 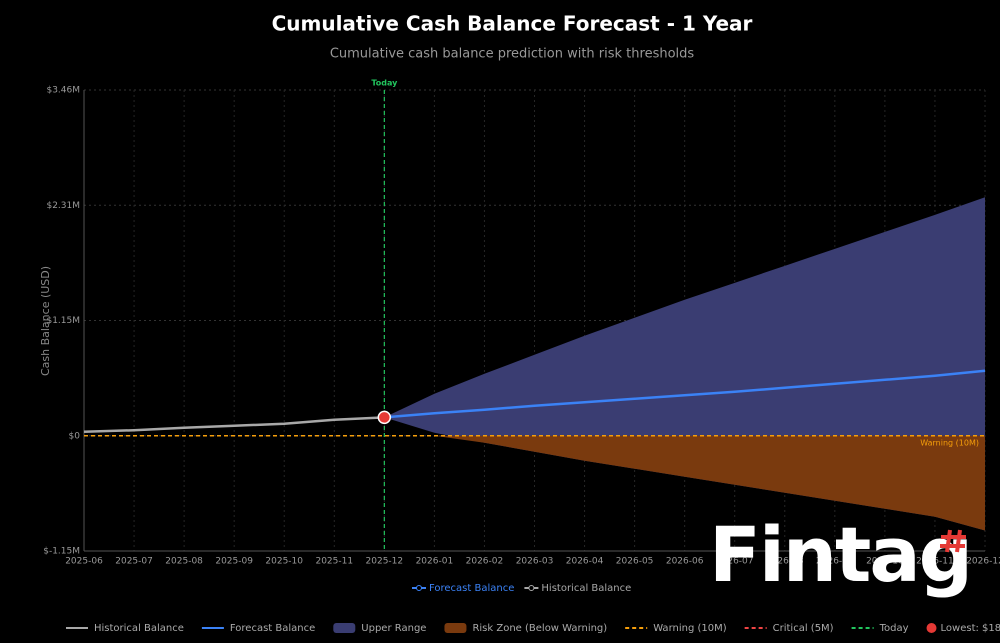 What do you see at coordinates (953, 541) in the screenshot?
I see `watermark-hash` at bounding box center [953, 541].